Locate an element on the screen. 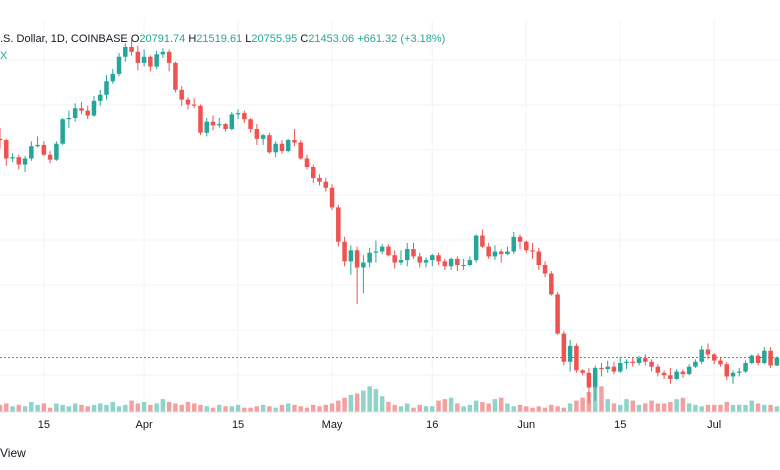  x-tick-label: Jul is located at coordinates (714, 425).